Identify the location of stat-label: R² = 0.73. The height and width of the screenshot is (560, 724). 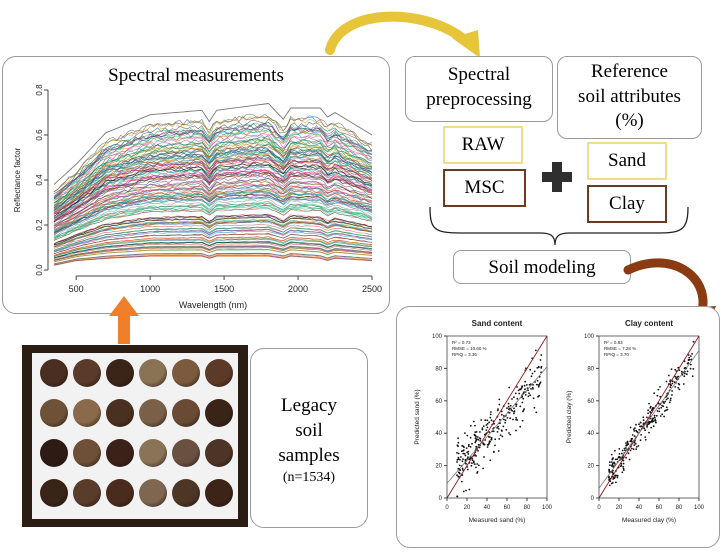
(461, 342).